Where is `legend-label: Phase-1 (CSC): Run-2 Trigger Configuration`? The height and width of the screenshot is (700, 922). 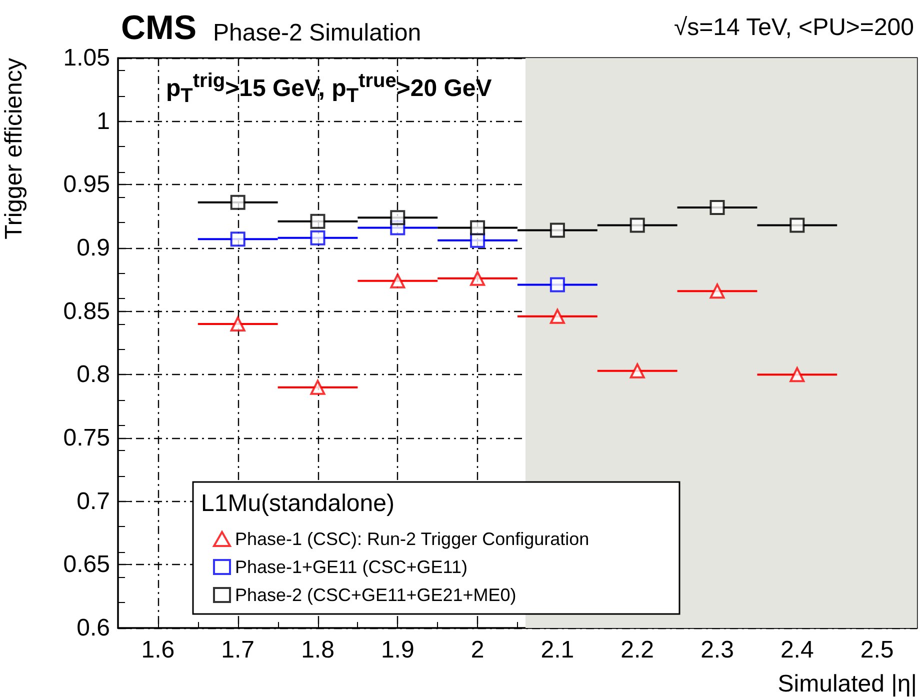 legend-label: Phase-1 (CSC): Run-2 Trigger Configuration is located at coordinates (412, 539).